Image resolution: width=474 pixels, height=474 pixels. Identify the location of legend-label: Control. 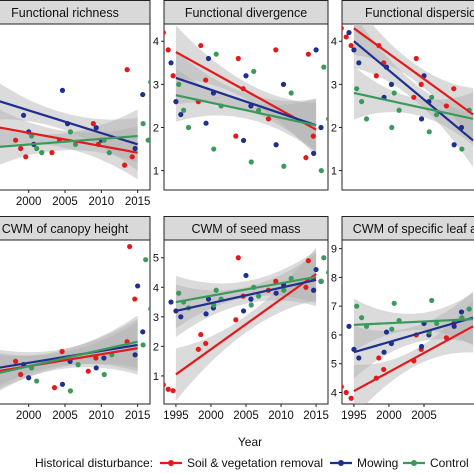
(449, 463).